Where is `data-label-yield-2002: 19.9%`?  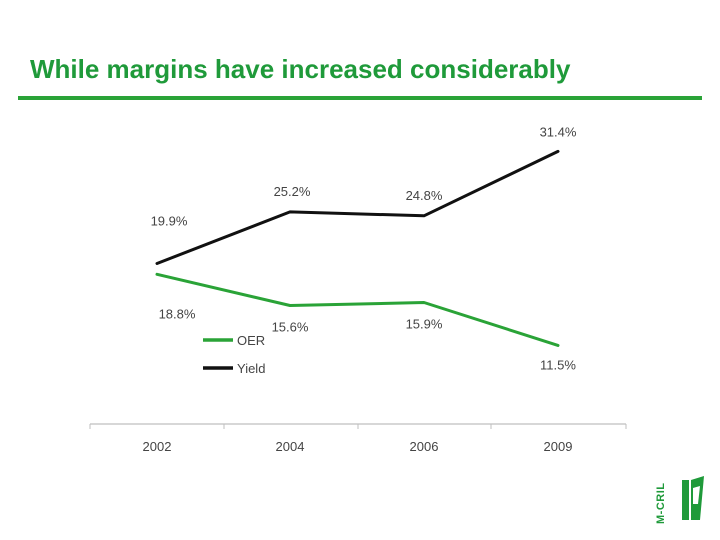 data-label-yield-2002: 19.9% is located at coordinates (169, 221).